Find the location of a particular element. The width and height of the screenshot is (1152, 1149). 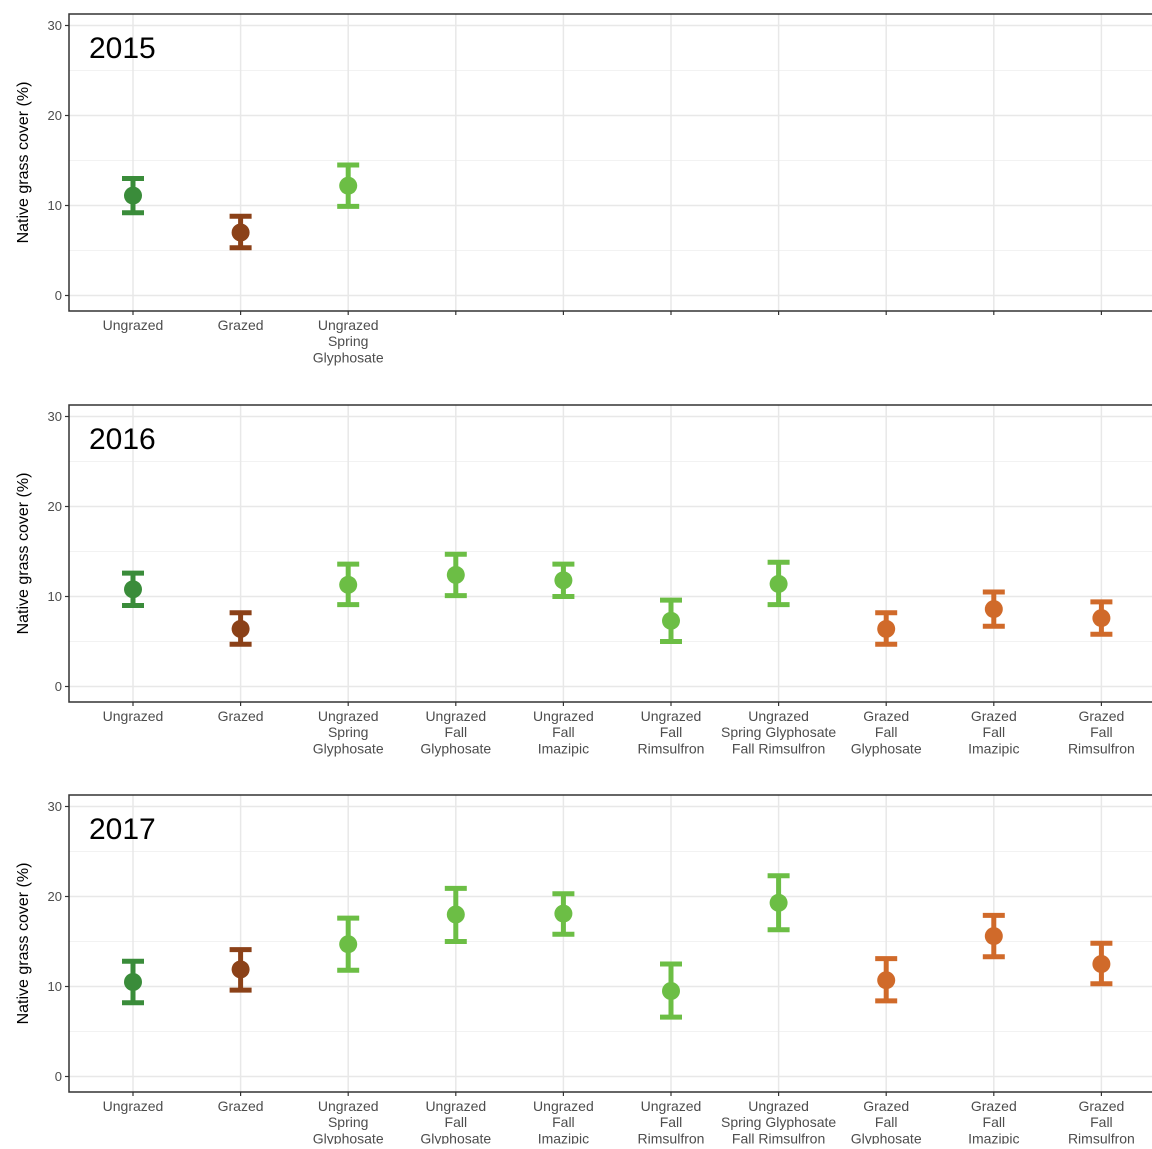

panel-title: 2015 is located at coordinates (122, 48).